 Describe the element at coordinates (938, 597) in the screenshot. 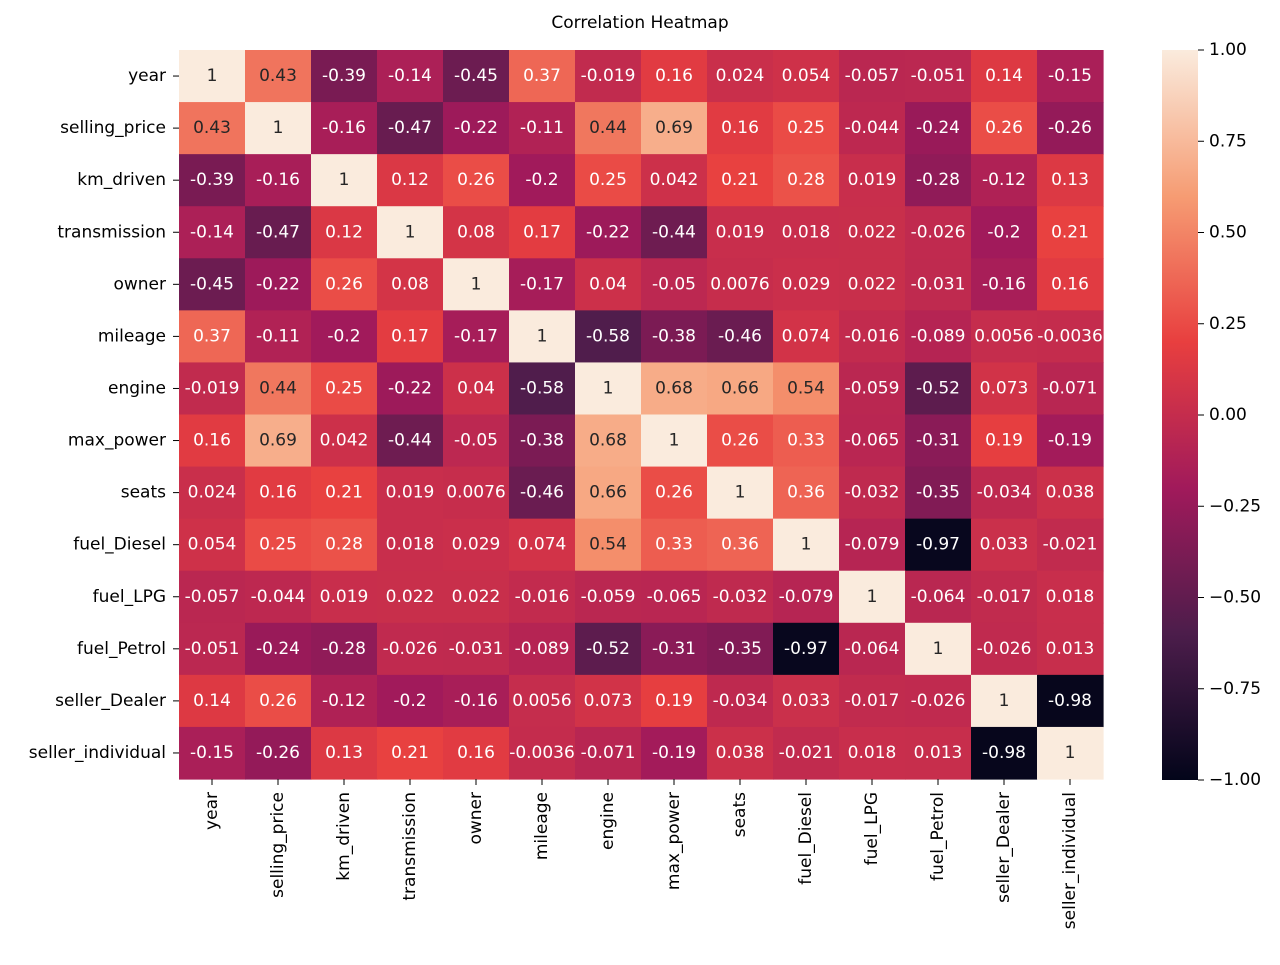

I see `cell-value-label: -0.064` at that location.